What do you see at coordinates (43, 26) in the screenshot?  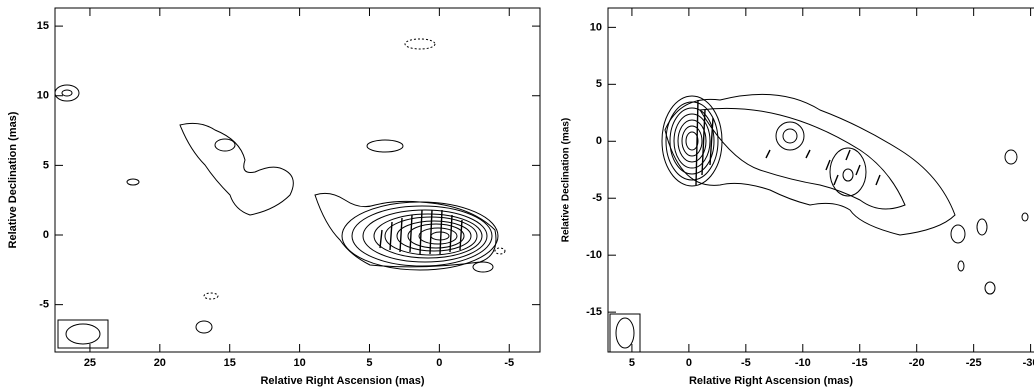 I see `y-tick-label: 15` at bounding box center [43, 26].